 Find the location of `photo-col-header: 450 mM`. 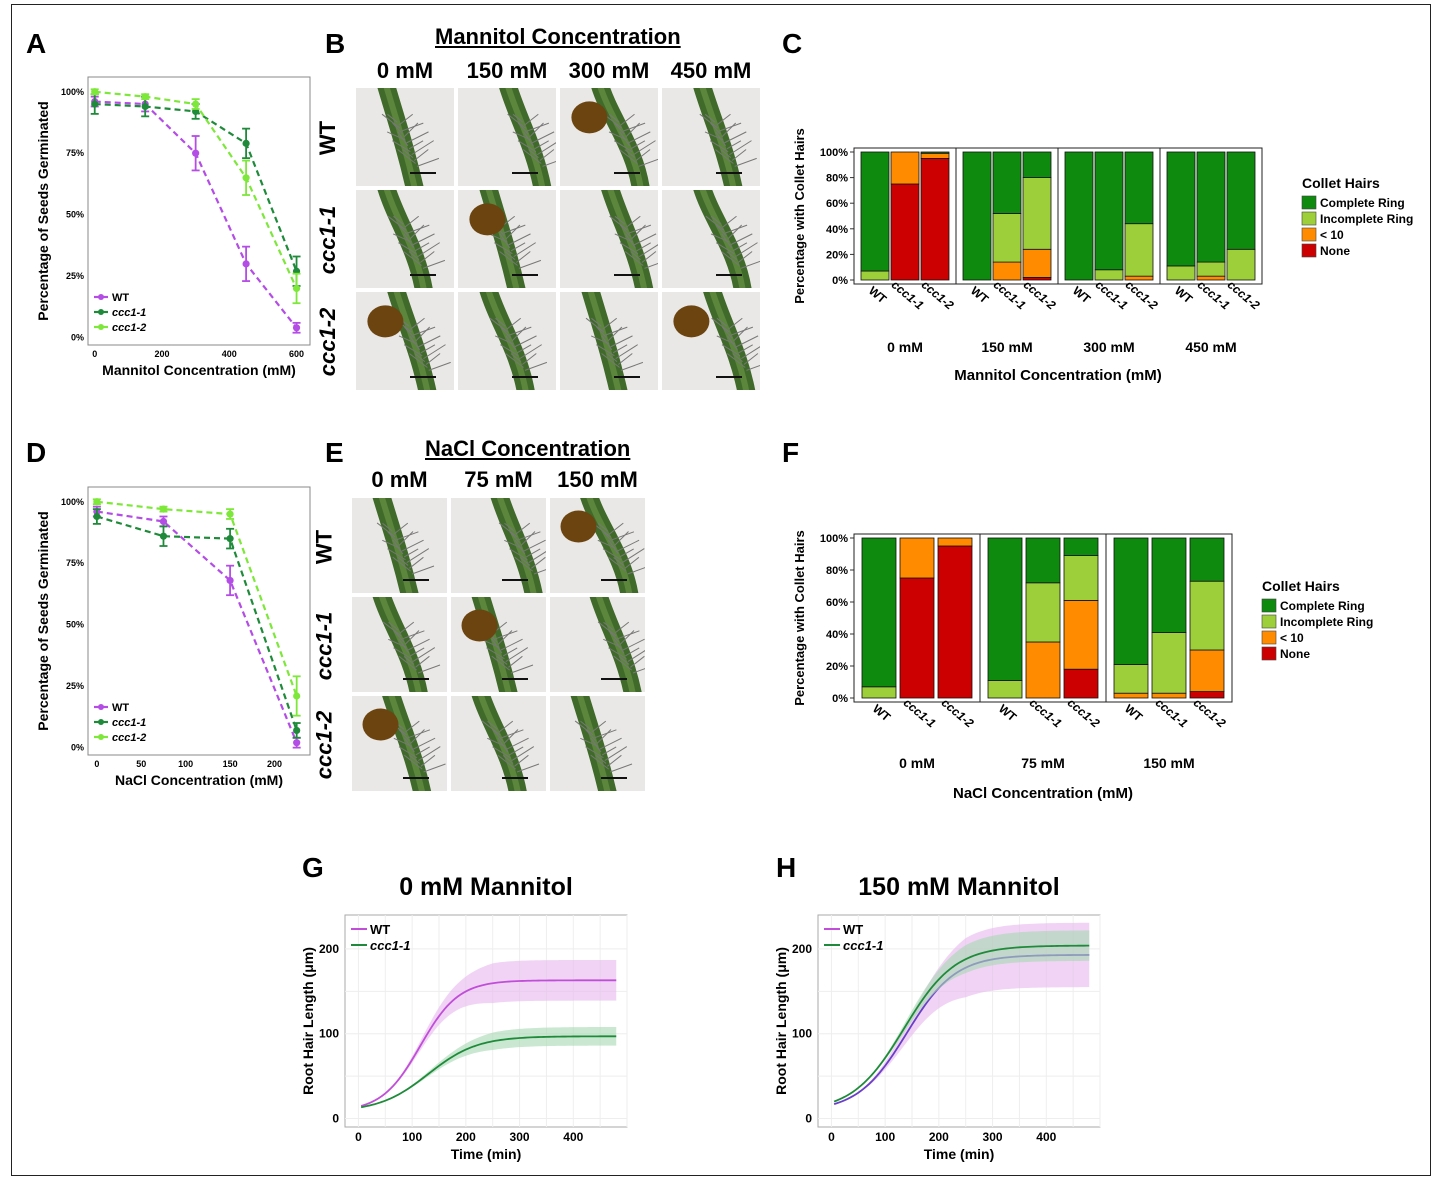

photo-col-header: 450 mM is located at coordinates (711, 70).